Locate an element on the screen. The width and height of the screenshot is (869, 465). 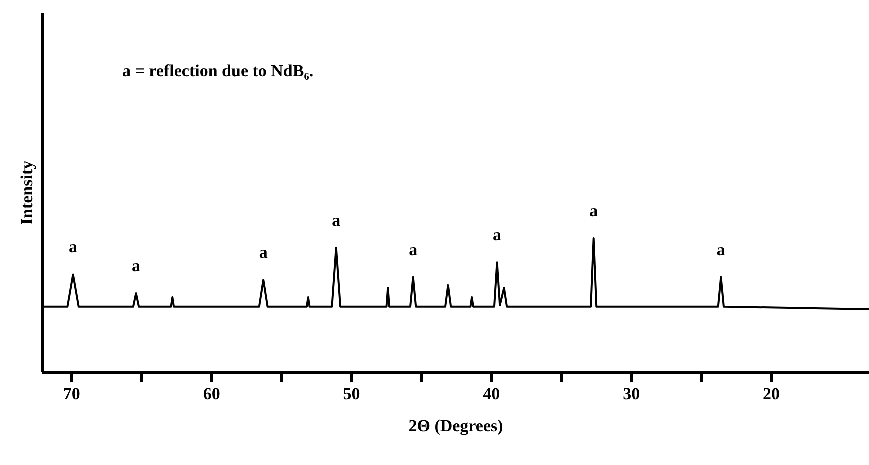
x-tick-label: 30 is located at coordinates (631, 394).